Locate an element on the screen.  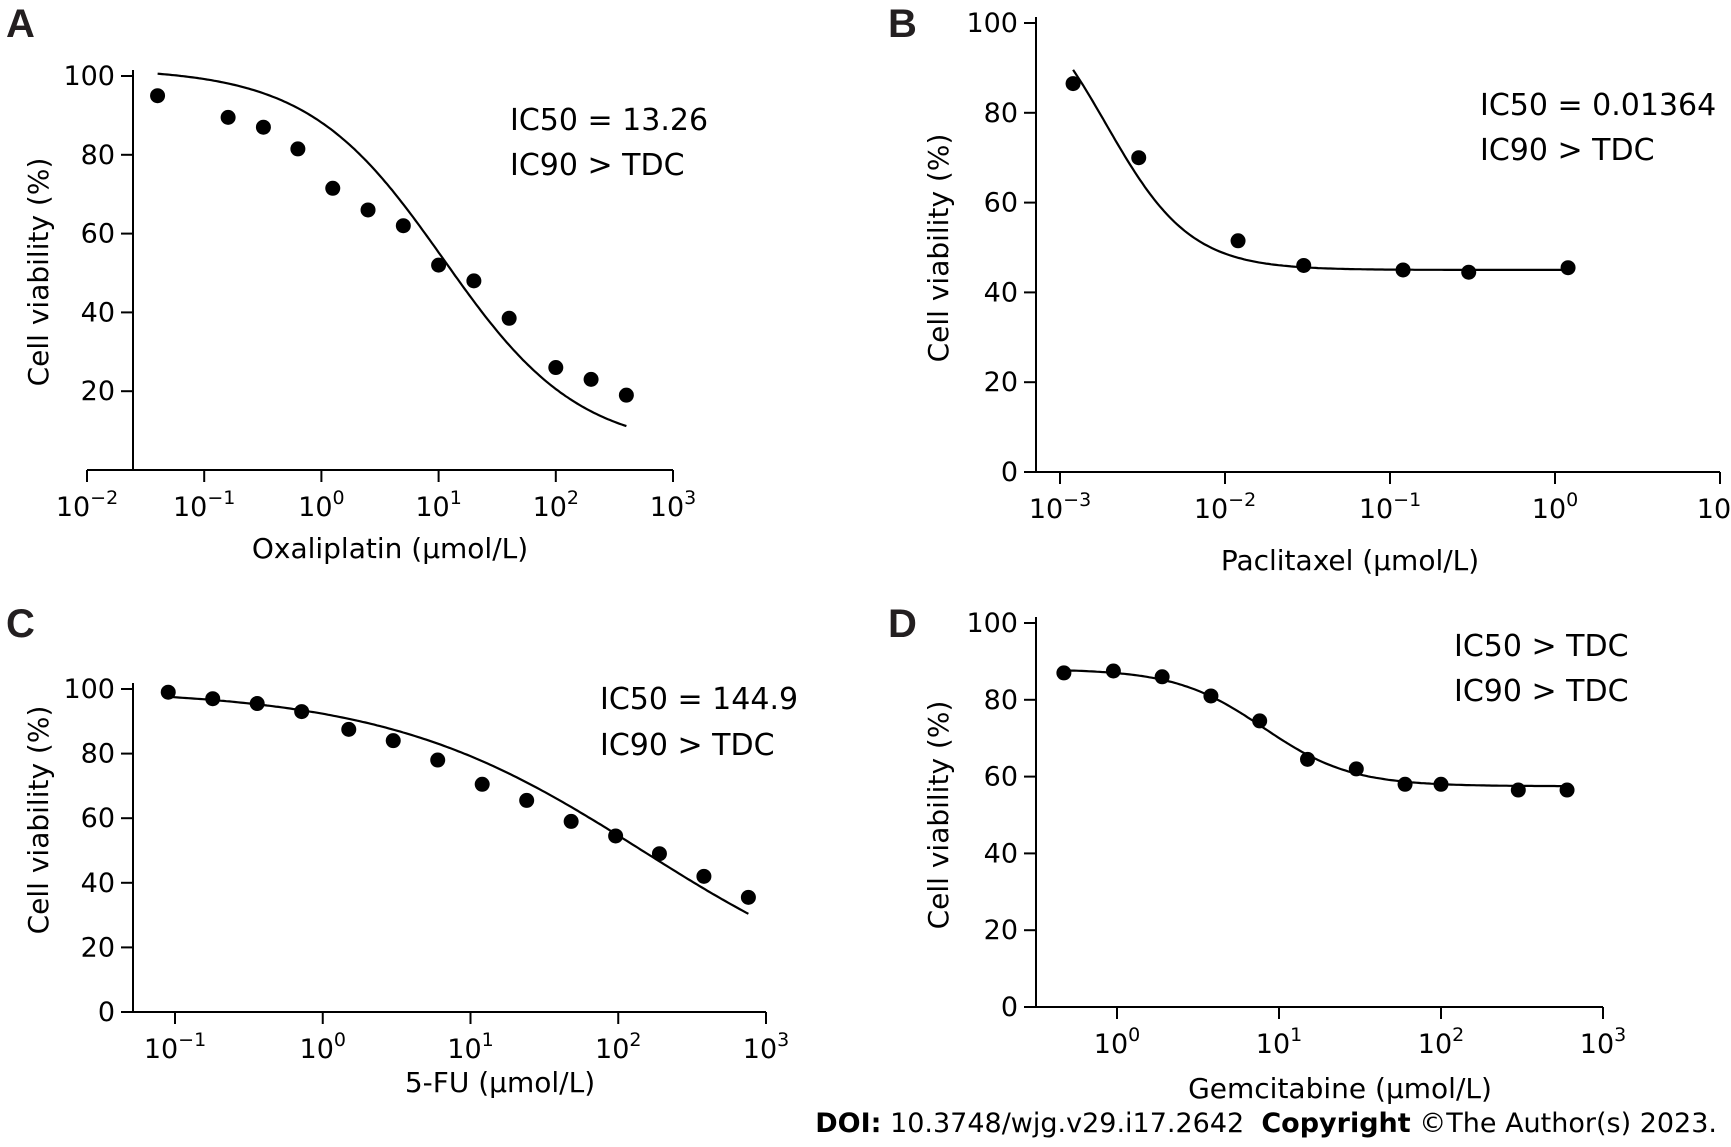
annotation: IC50 > TDC is located at coordinates (1541, 646).